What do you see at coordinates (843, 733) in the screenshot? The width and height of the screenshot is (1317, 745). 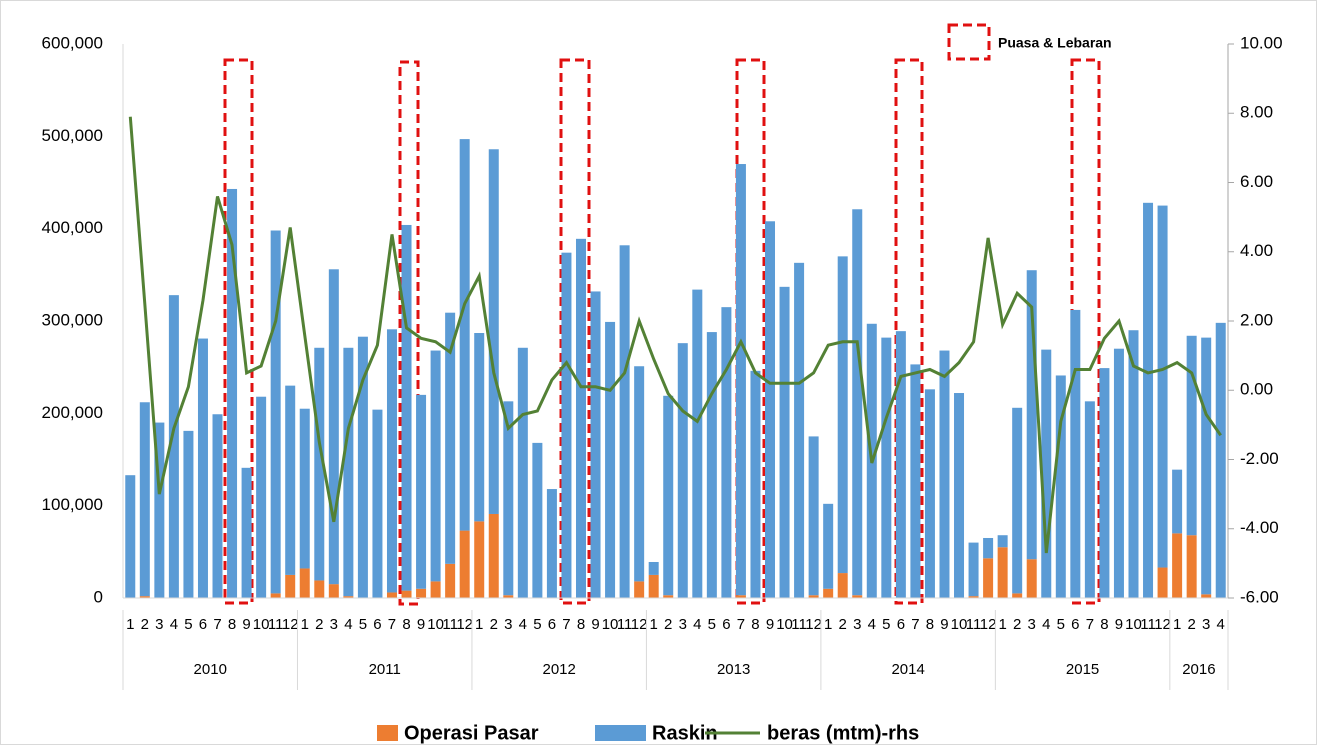 I see `legend-label: beras (mtm)-rhs` at bounding box center [843, 733].